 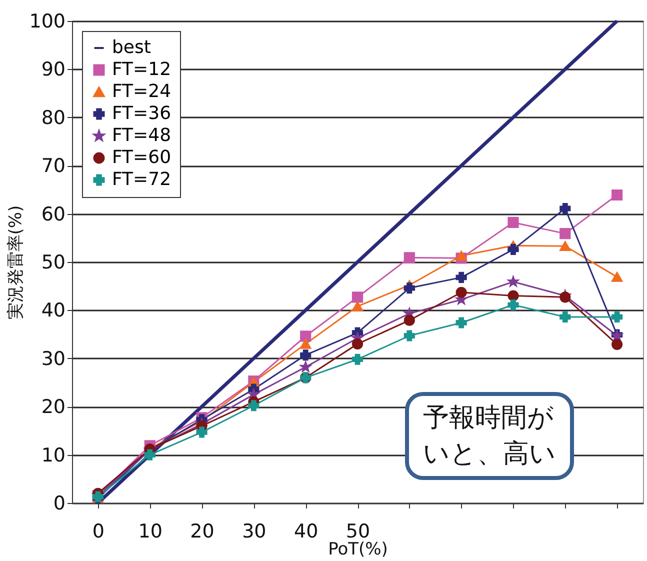 I want to click on y-tick-label: 30, so click(x=53, y=359).